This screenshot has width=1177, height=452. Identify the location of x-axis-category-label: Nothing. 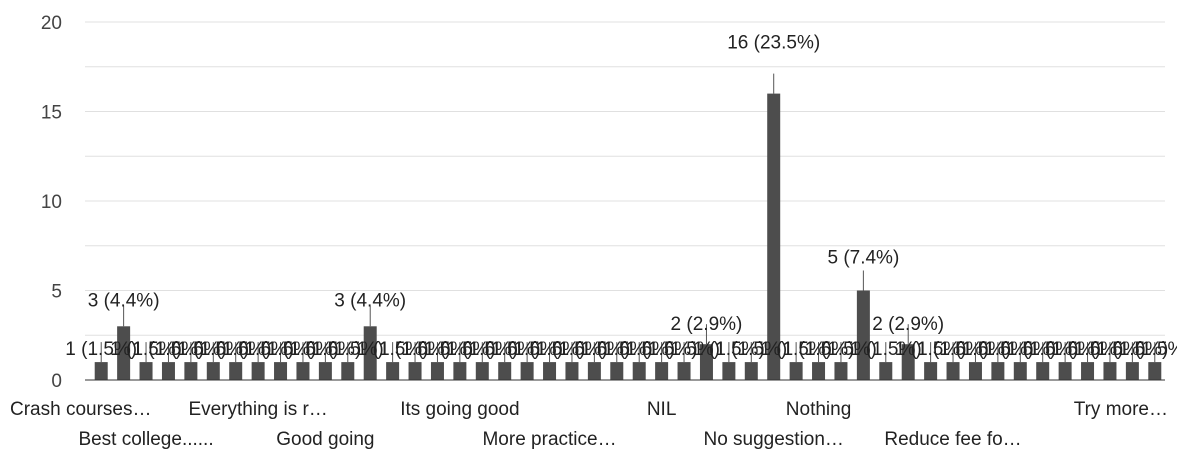
(819, 409).